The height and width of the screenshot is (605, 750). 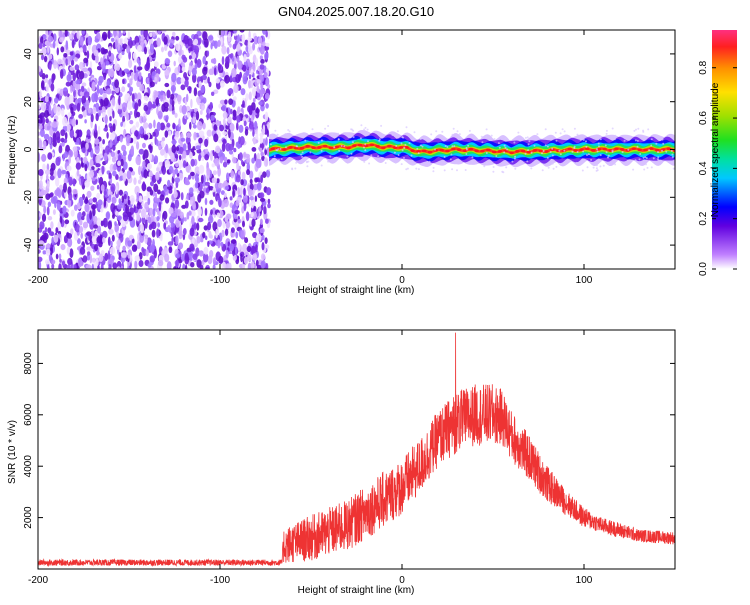 What do you see at coordinates (28, 517) in the screenshot?
I see `y-tick-label: 2000` at bounding box center [28, 517].